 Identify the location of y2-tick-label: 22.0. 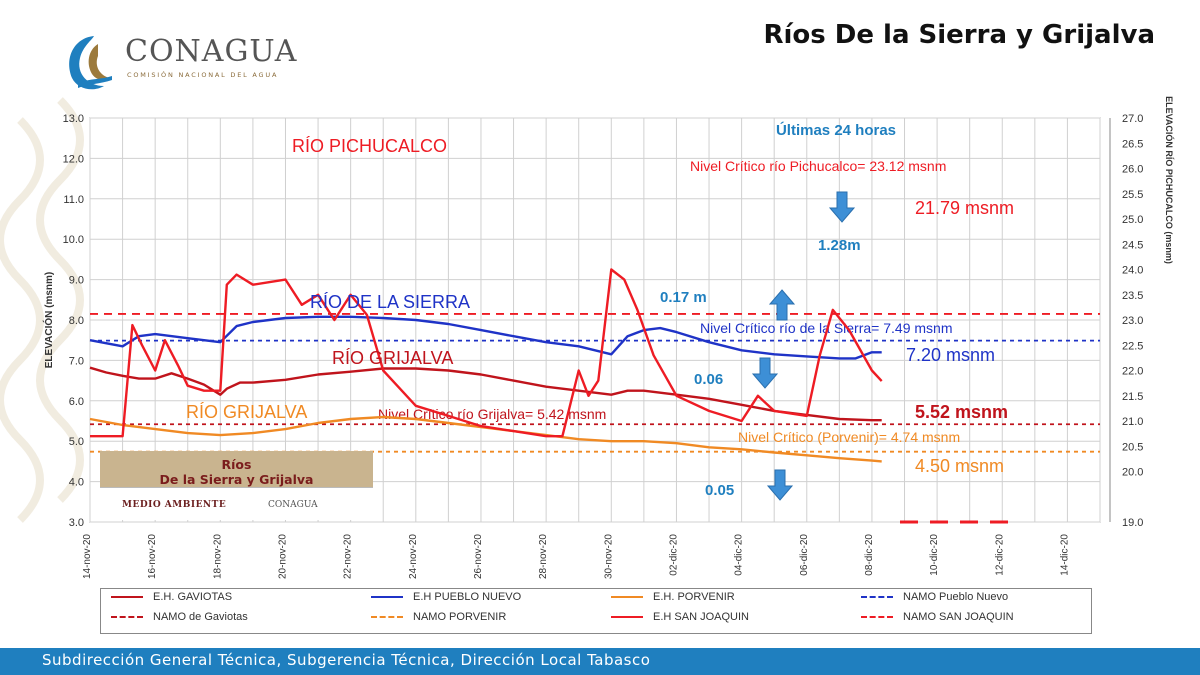
(1132, 372).